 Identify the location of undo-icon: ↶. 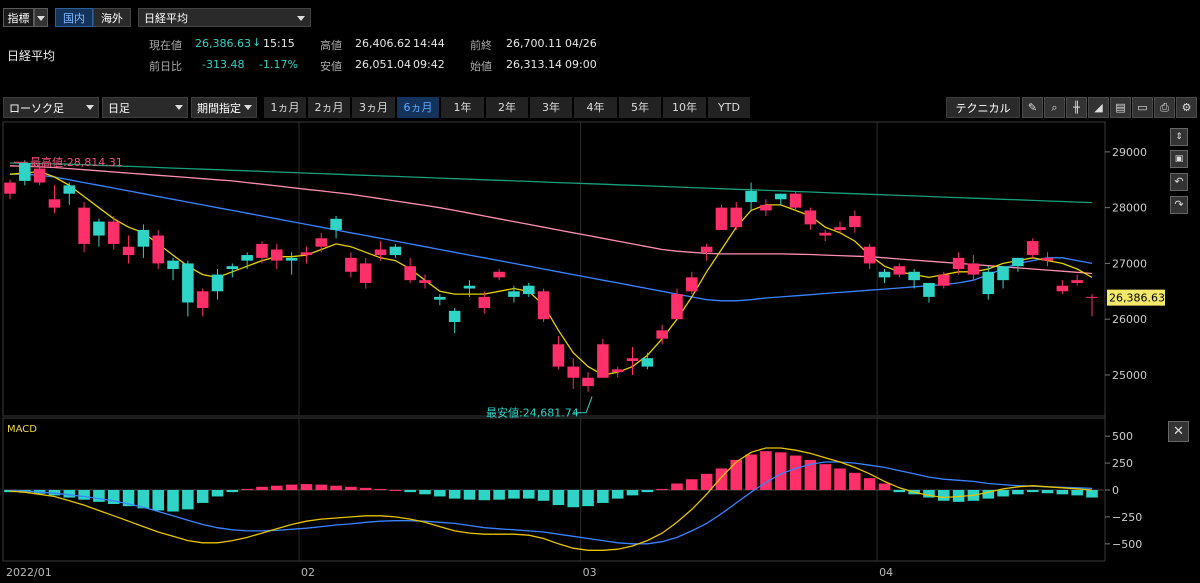
(1179, 182).